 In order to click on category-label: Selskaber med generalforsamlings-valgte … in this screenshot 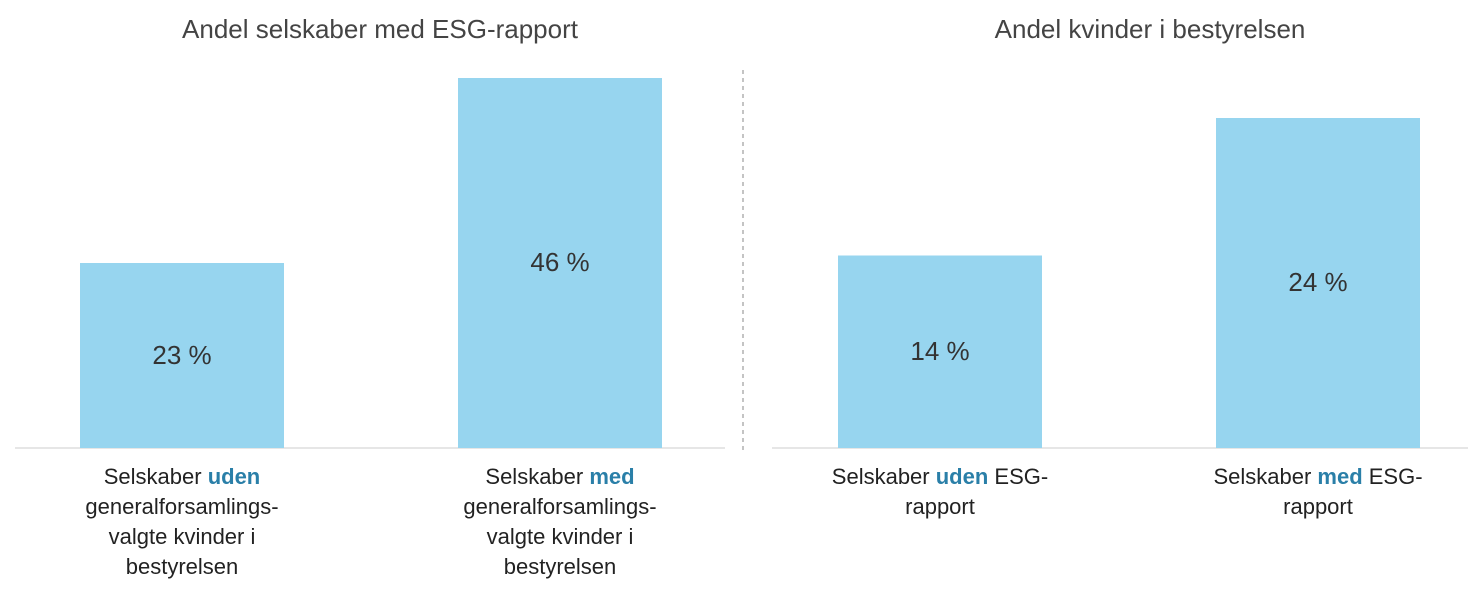, I will do `click(560, 521)`.